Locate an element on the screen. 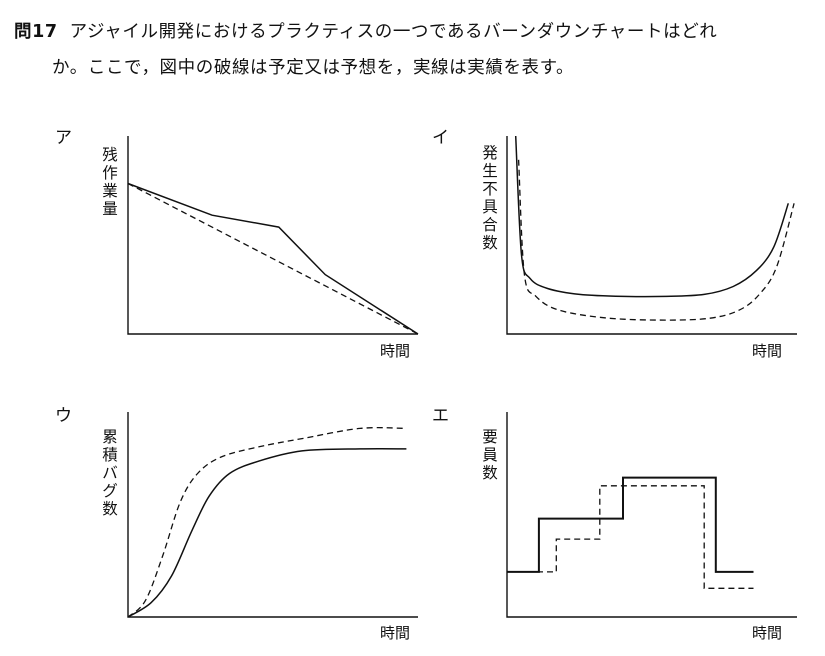 This screenshot has width=825, height=656. option-i-xlabel: 時間 is located at coordinates (767, 351).